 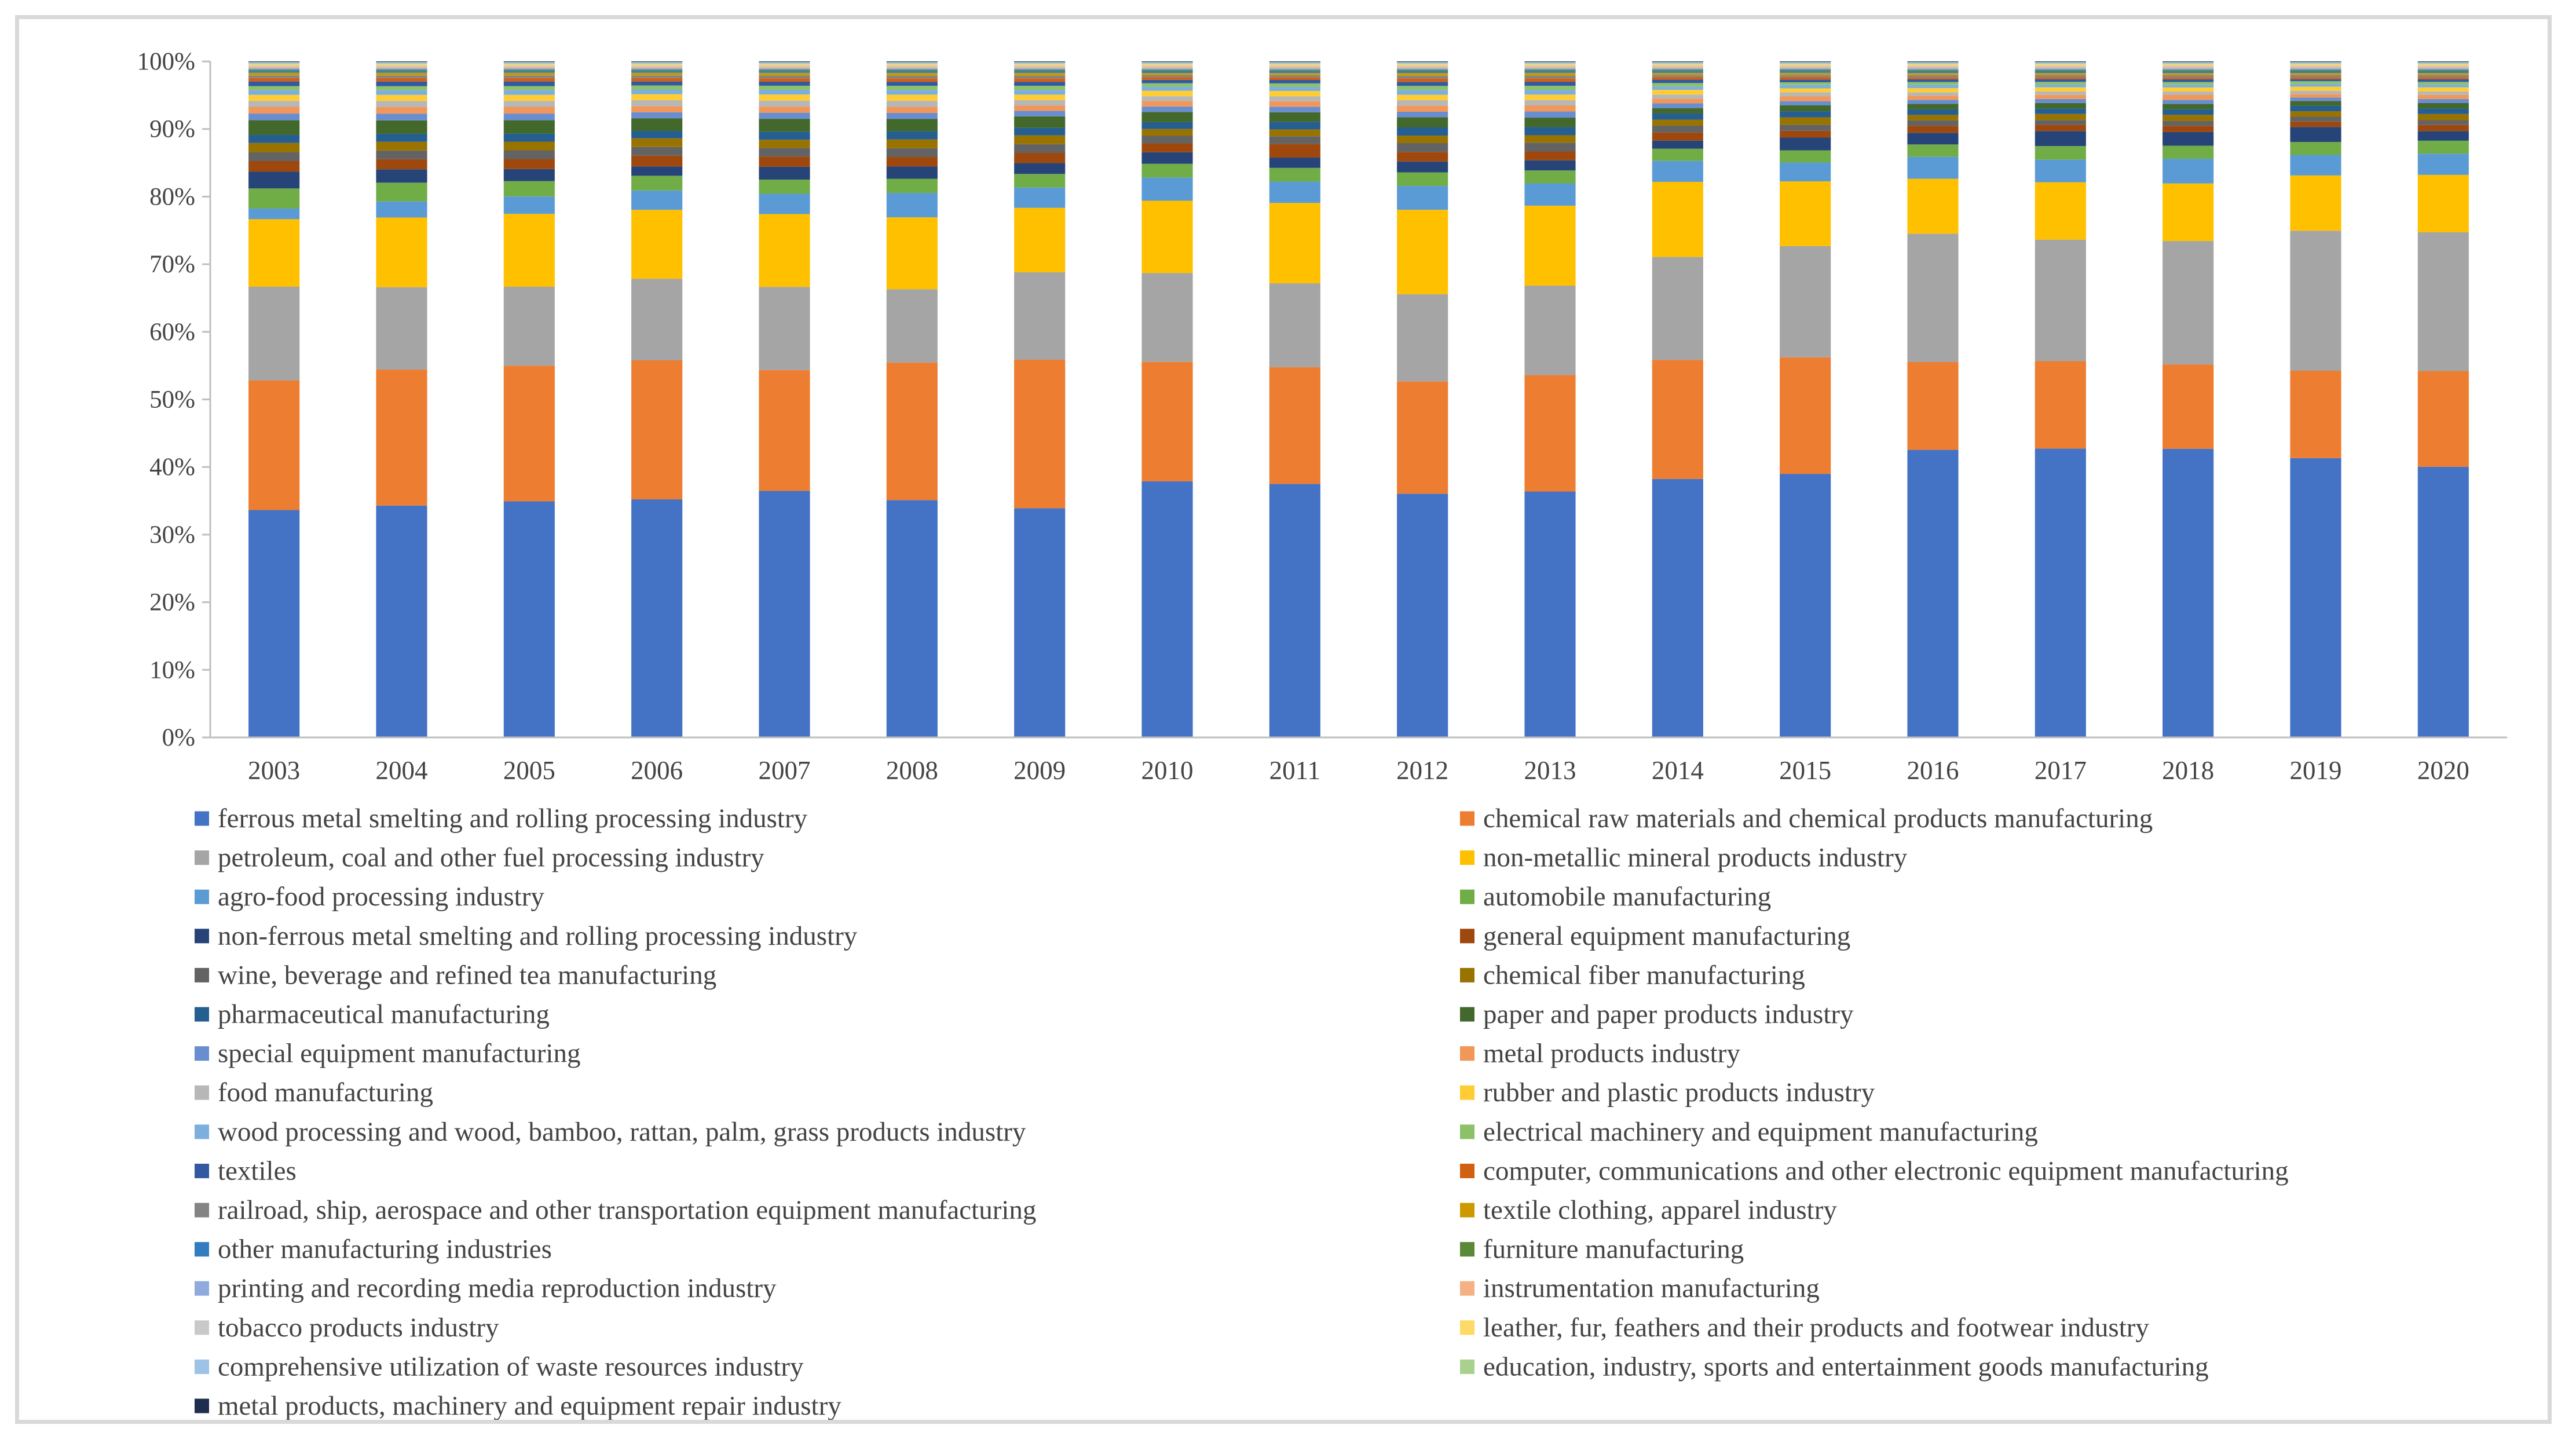 I want to click on legend-item: paper and paper products industry, so click(x=1657, y=1014).